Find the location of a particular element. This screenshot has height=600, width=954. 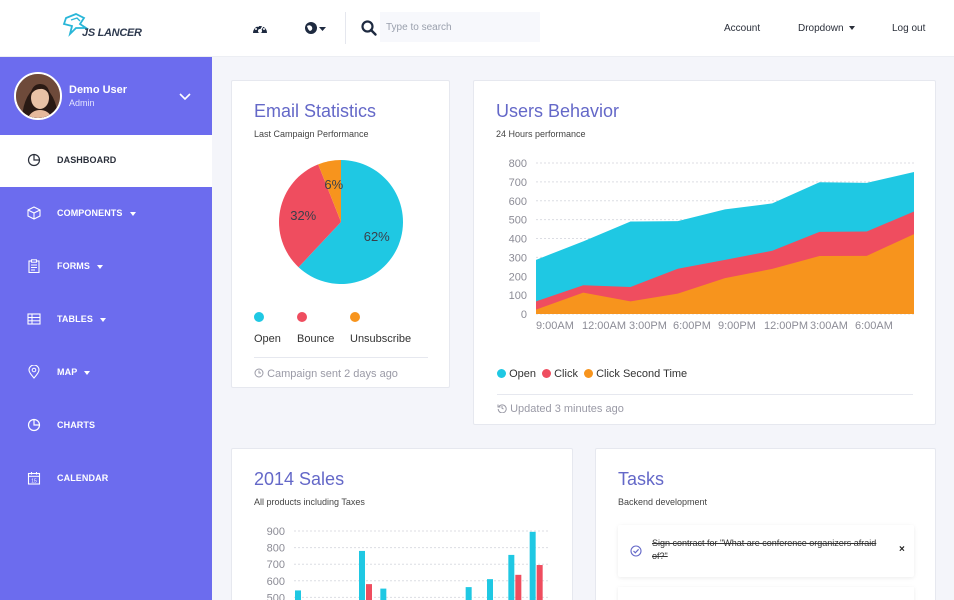

legend-click-dot is located at coordinates (547, 373).